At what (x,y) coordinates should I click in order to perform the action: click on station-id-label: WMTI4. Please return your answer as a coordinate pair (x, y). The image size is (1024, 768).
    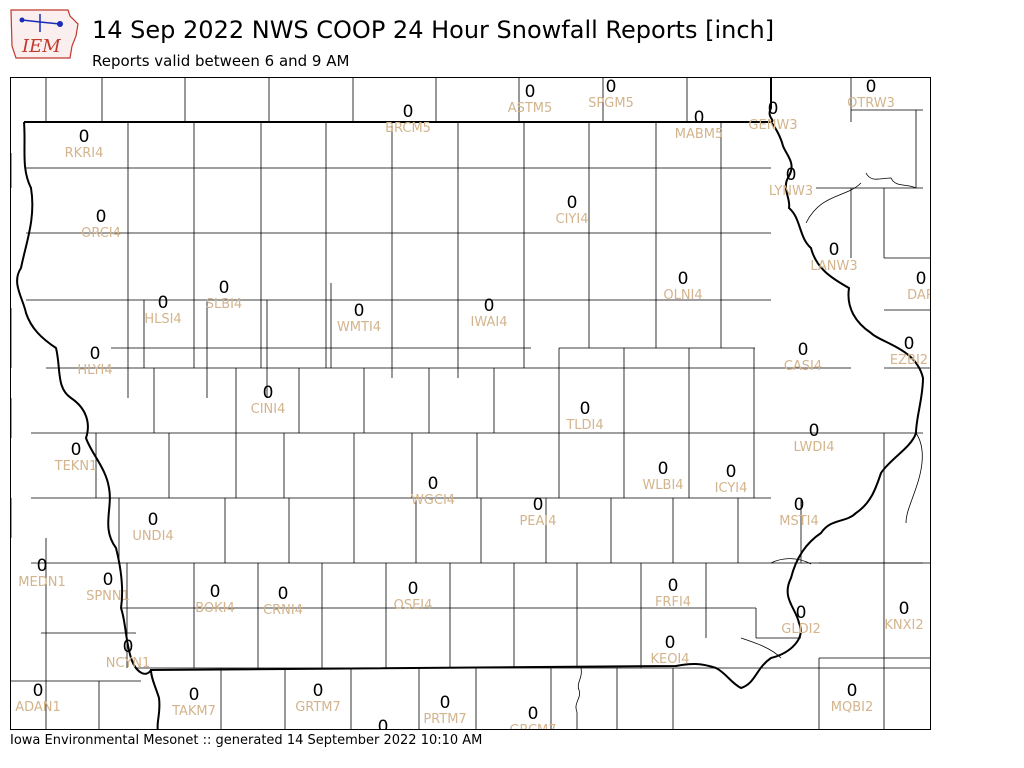
    Looking at the image, I should click on (359, 327).